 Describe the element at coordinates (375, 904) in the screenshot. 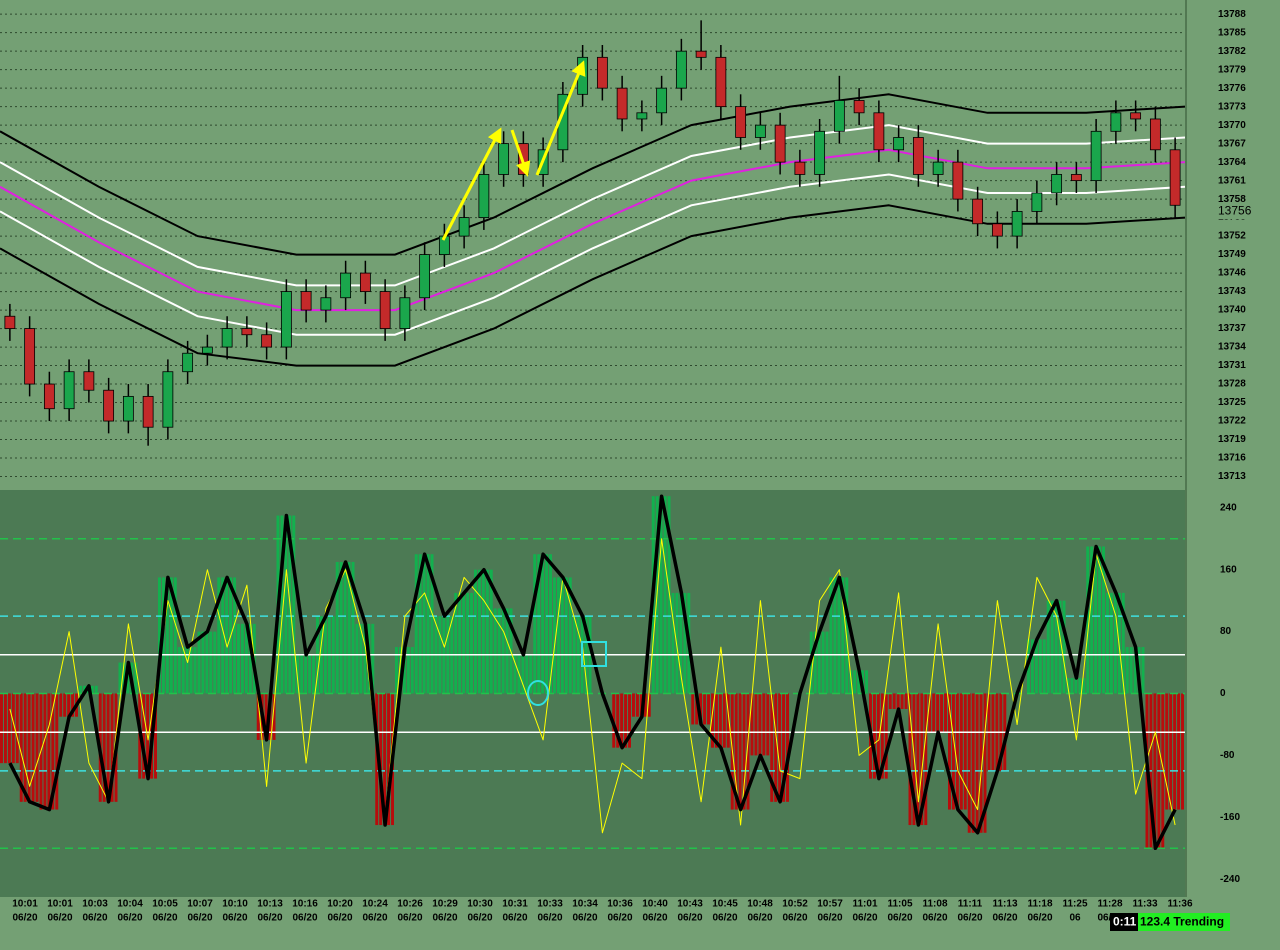

I see `x-tick-label: 10:24` at that location.